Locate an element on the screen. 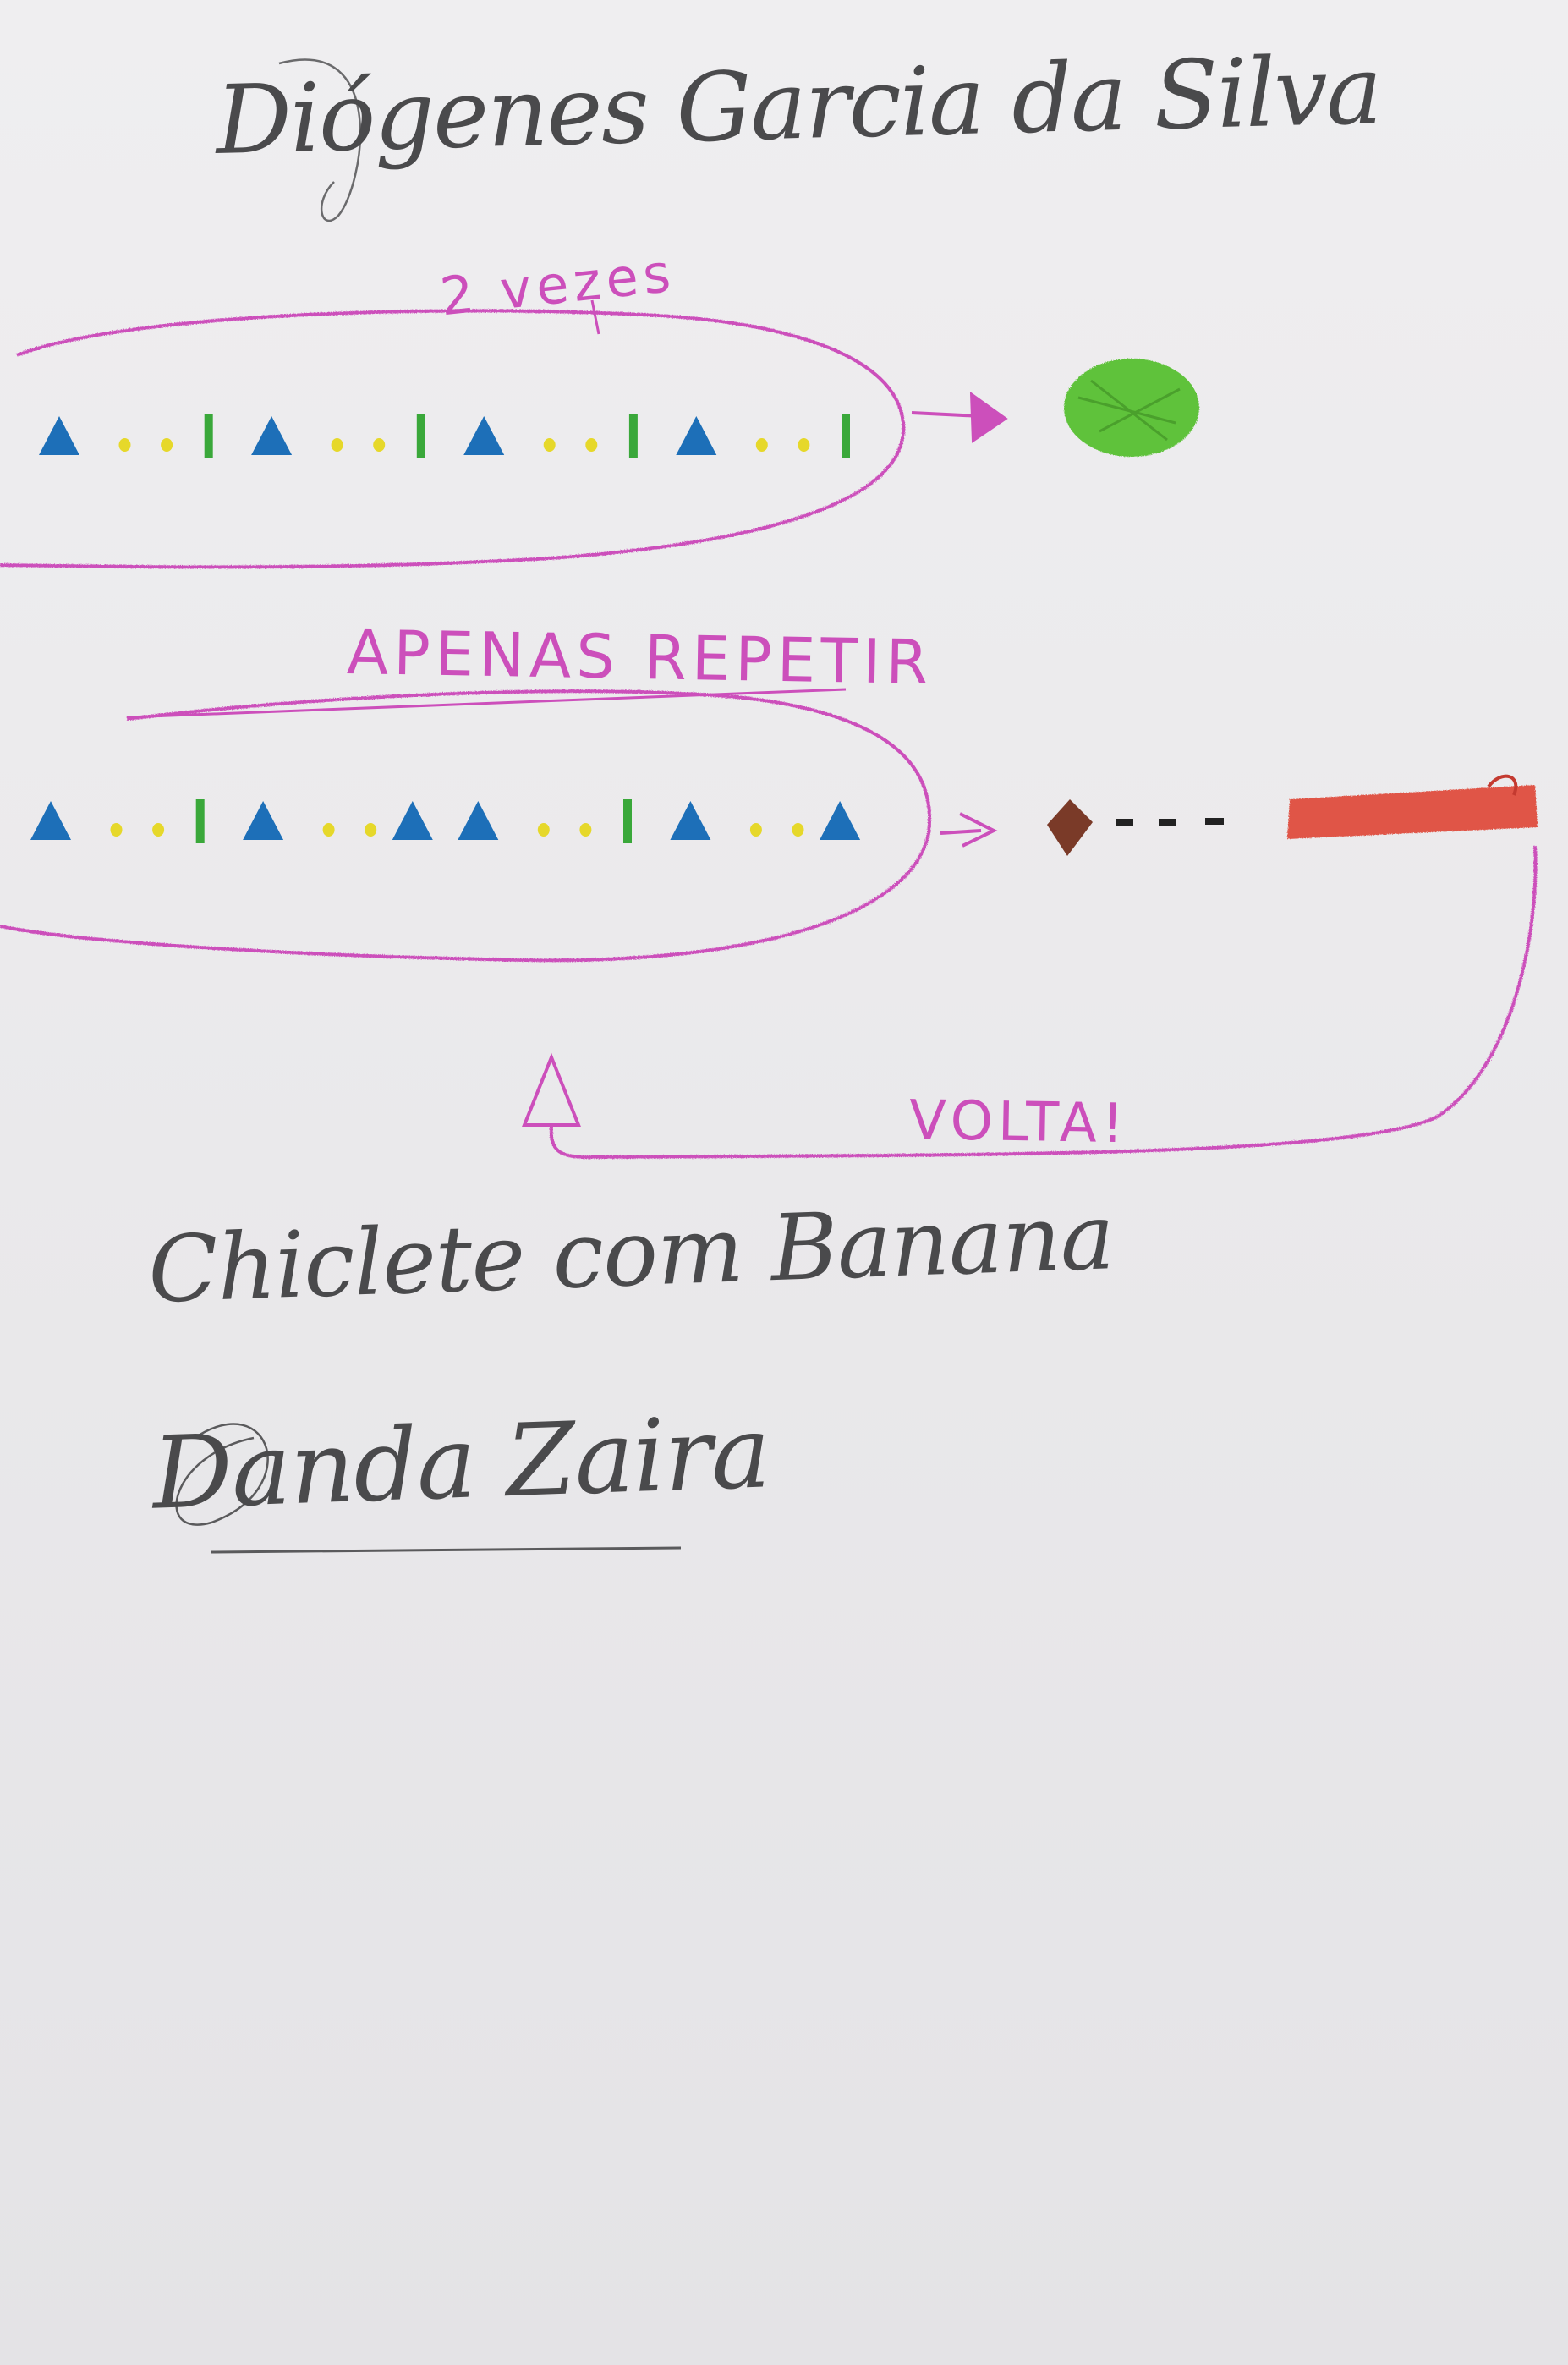  return-arrow-head is located at coordinates (551, 1090).